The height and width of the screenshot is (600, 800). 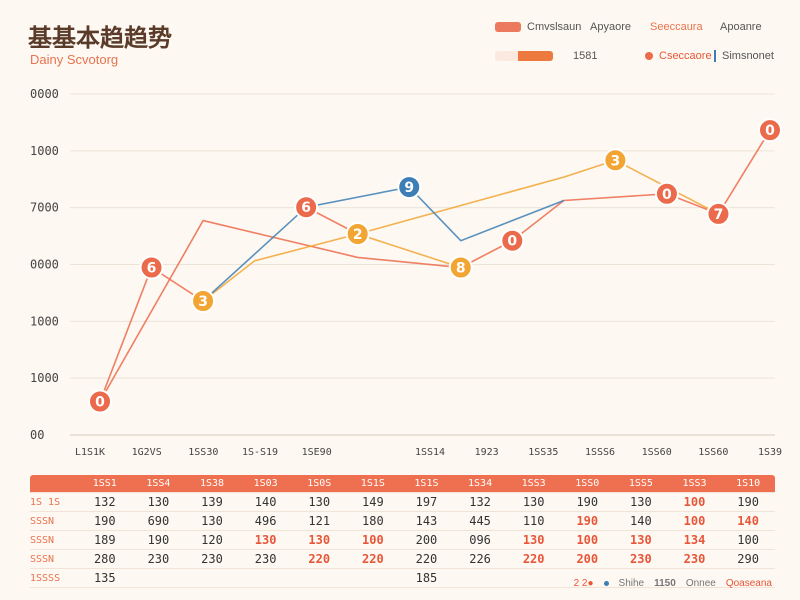 What do you see at coordinates (430, 452) in the screenshot?
I see `x-tick-label: 1SS14` at bounding box center [430, 452].